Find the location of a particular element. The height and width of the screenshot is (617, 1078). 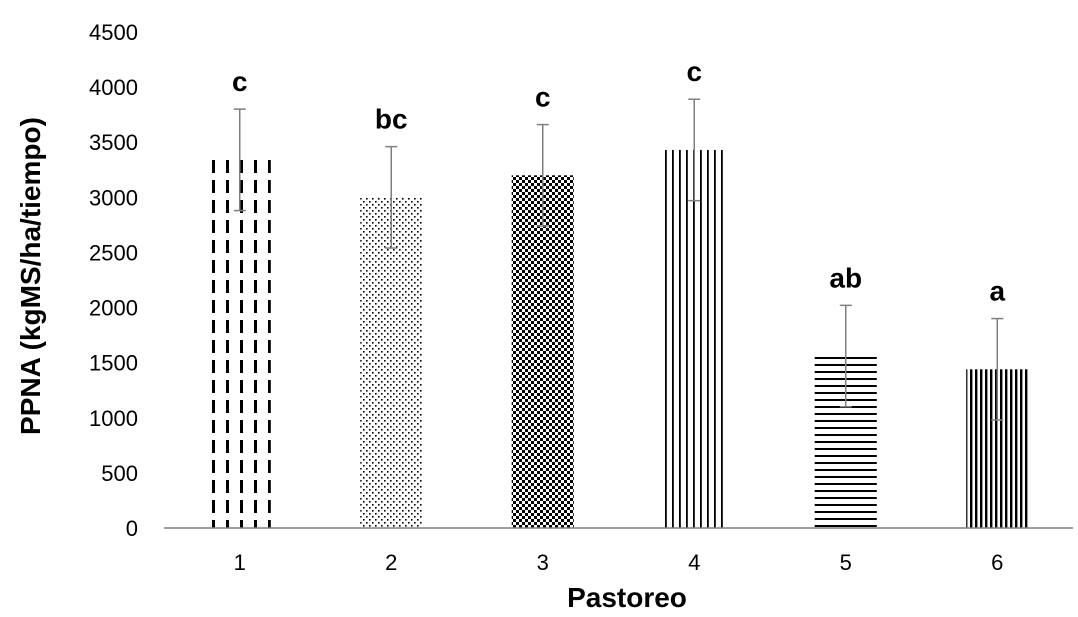

y-tick-label: 0 is located at coordinates (132, 528).